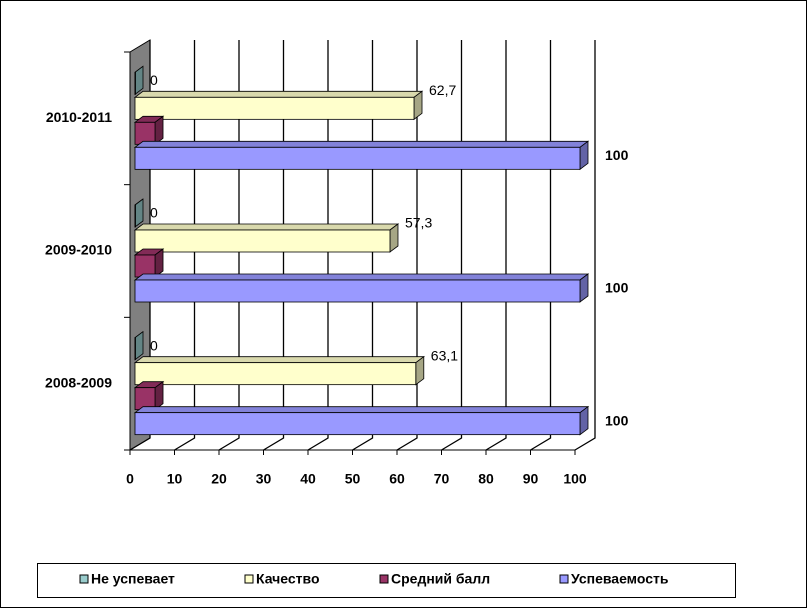 Image resolution: width=807 pixels, height=608 pixels. I want to click on x-tick-label: 80, so click(486, 479).